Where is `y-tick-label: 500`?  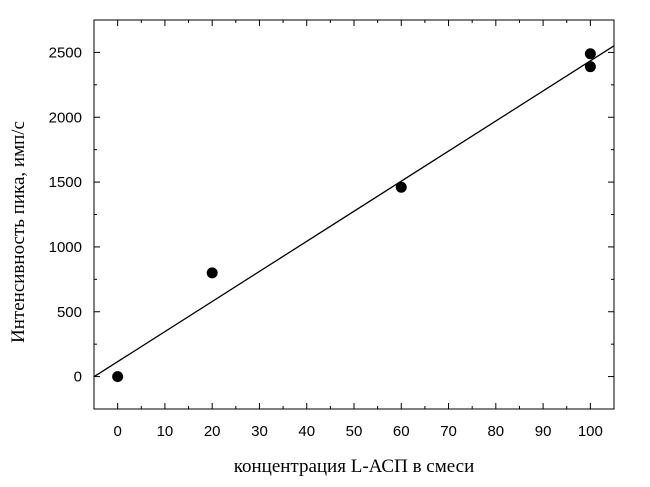
y-tick-label: 500 is located at coordinates (69, 312).